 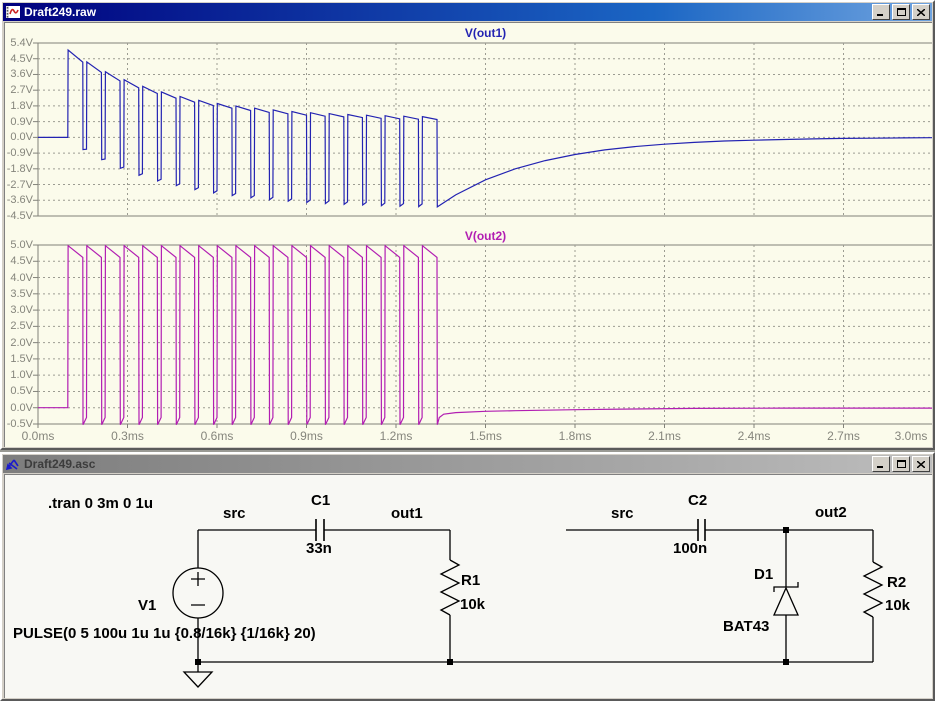 What do you see at coordinates (473, 604) in the screenshot?
I see `schematic-label-val-r1: 10k` at bounding box center [473, 604].